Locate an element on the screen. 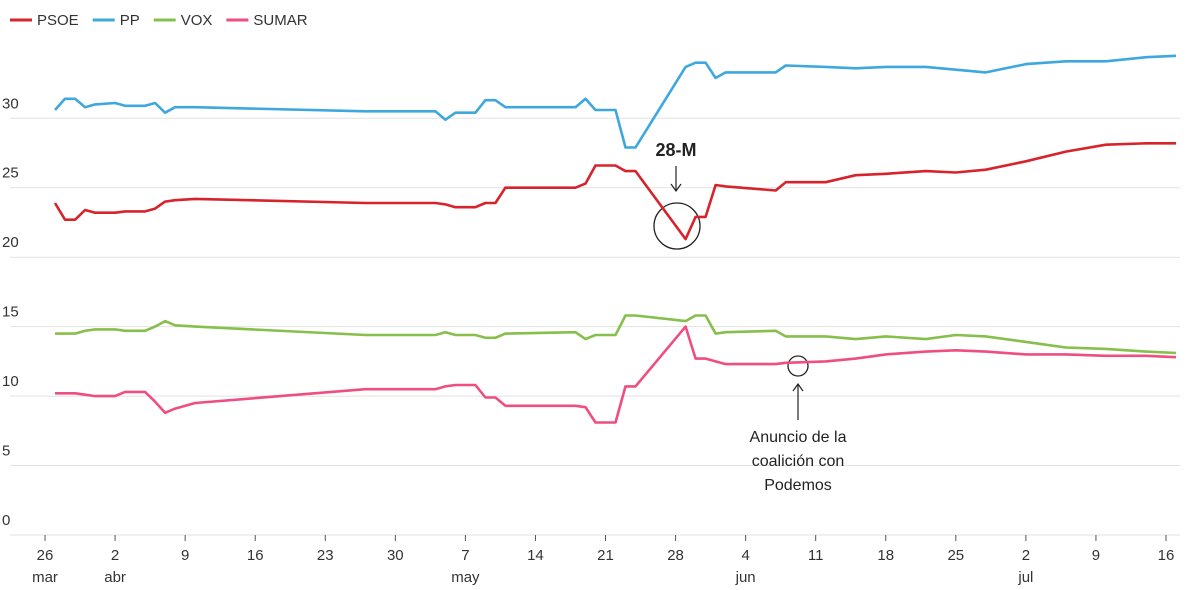 This screenshot has width=1195, height=590. x-tick-label: 11 is located at coordinates (816, 555).